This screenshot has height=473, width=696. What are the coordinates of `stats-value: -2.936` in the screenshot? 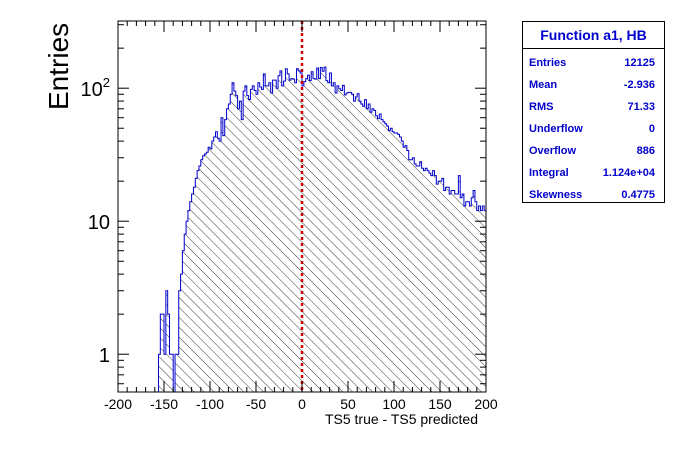 It's located at (639, 85).